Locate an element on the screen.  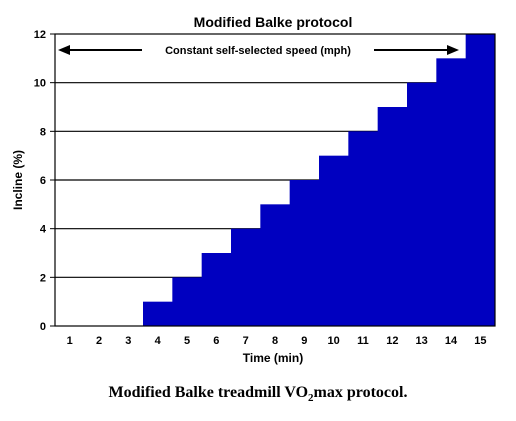
y-tick-label: 6 is located at coordinates (43, 181).